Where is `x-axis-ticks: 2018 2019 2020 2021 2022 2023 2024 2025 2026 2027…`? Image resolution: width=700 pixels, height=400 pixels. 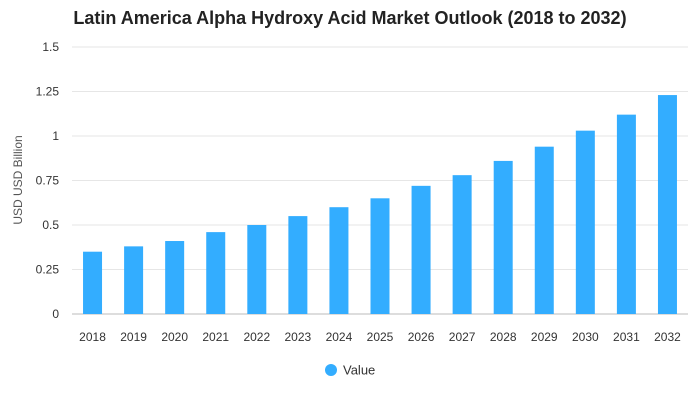
x-axis-ticks: 2018 2019 2020 2021 2022 2023 2024 2025 2026 2027… is located at coordinates (380, 337).